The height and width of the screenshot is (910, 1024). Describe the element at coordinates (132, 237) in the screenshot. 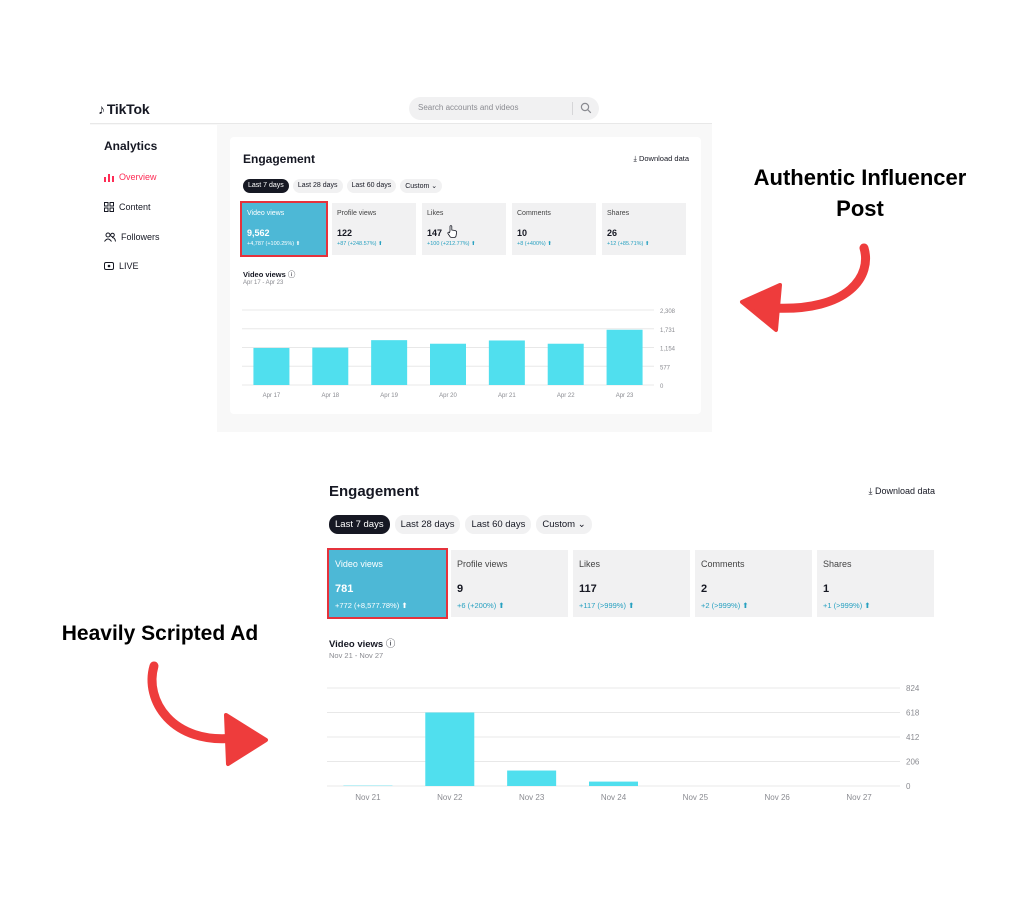

I see `sidebar-item-followers: Followers` at that location.